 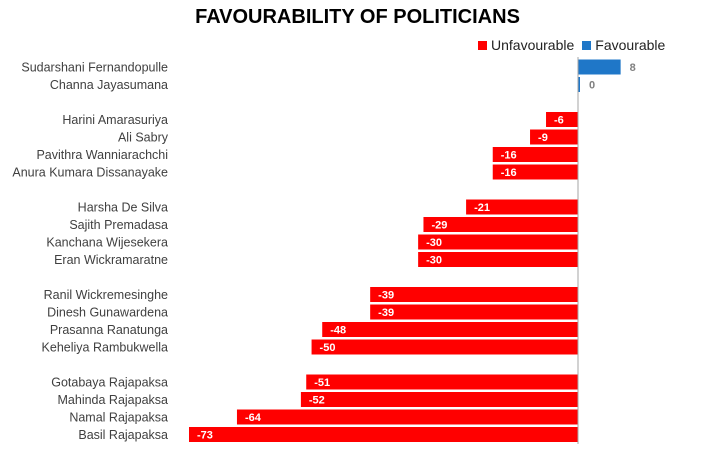 What do you see at coordinates (450, 329) in the screenshot?
I see `bar-prasanna-ranatunga` at bounding box center [450, 329].